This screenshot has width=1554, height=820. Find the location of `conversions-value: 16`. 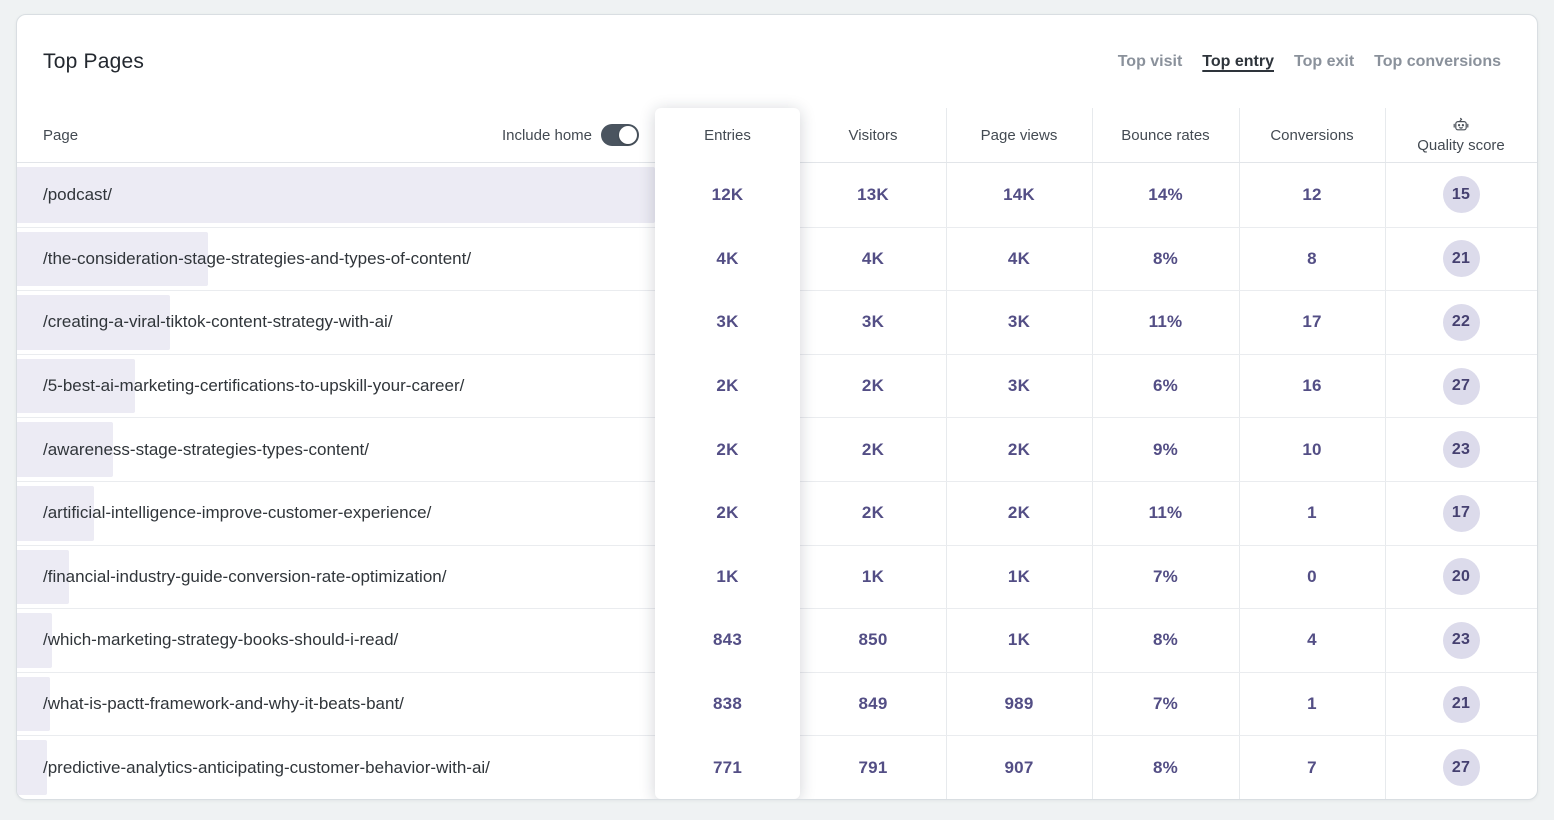

conversions-value: 16 is located at coordinates (1312, 386).